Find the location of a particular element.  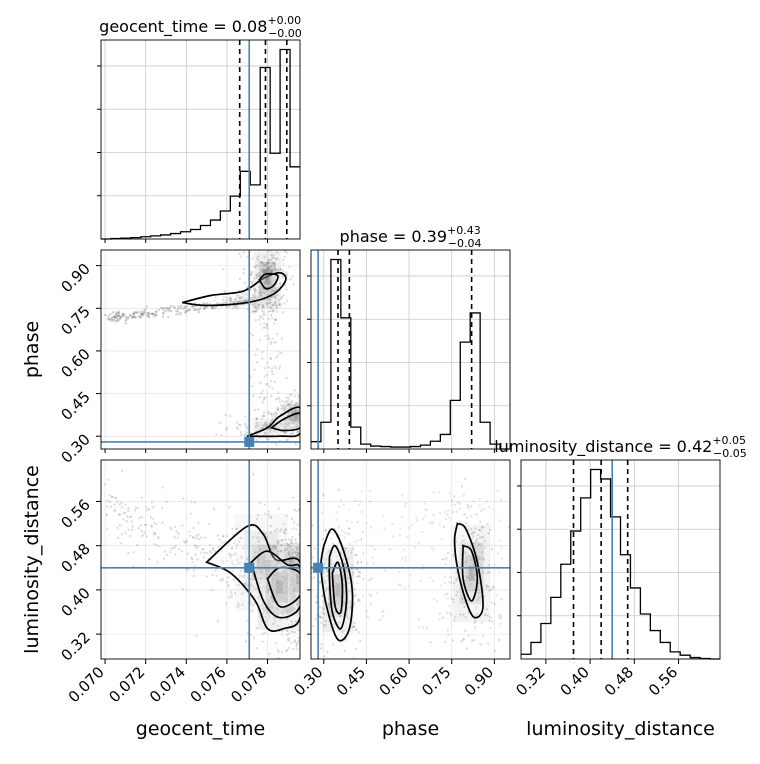

hist-panel-luminosity_distance-step is located at coordinates (620, 564).